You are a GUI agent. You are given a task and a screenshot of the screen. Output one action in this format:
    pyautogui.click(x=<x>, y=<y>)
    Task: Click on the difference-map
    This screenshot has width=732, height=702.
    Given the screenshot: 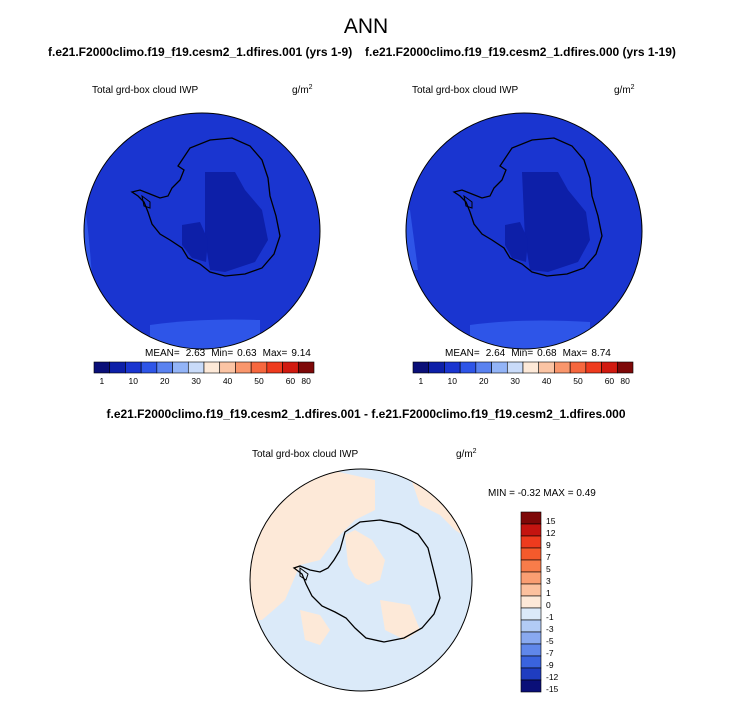 What is the action you would take?
    pyautogui.click(x=361, y=580)
    